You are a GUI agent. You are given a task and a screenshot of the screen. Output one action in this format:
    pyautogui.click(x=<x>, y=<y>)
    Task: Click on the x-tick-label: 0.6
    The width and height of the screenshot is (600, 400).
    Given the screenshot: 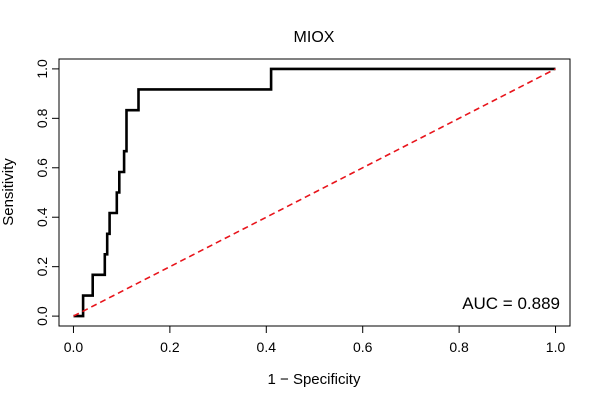 What is the action you would take?
    pyautogui.click(x=363, y=347)
    